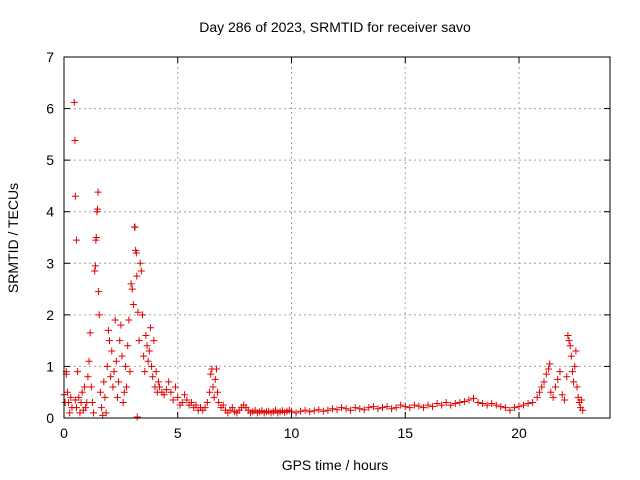  I want to click on y-tick-label: 6, so click(50, 109).